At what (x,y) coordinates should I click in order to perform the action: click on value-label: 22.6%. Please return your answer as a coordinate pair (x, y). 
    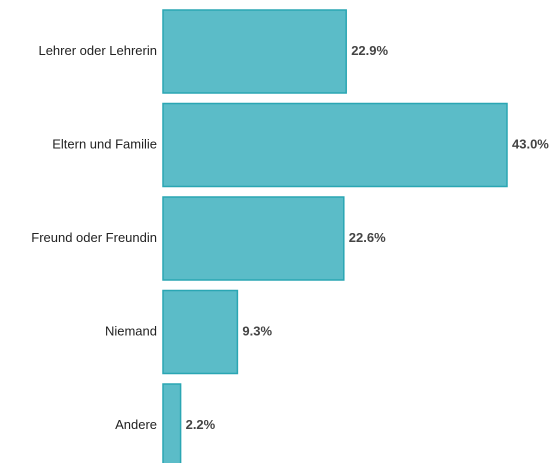
    Looking at the image, I should click on (367, 237).